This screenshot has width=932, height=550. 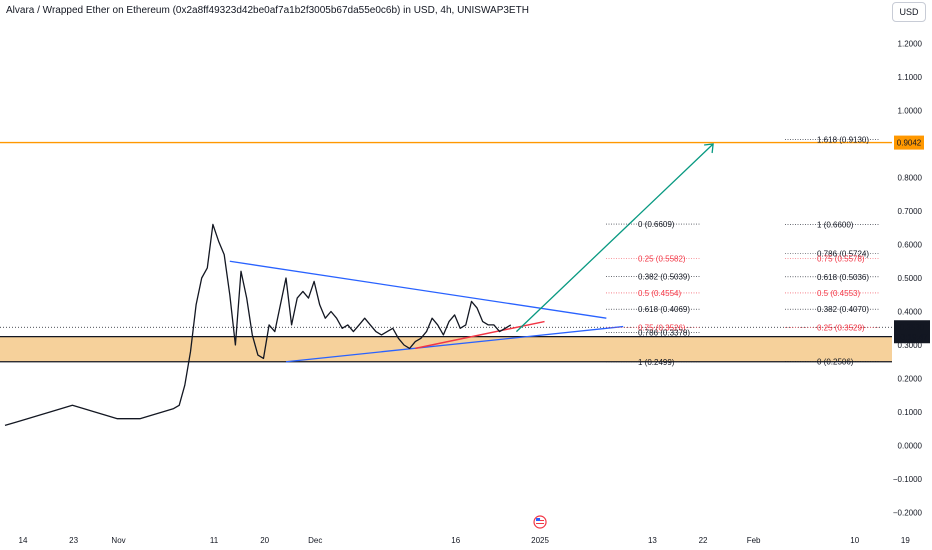 What do you see at coordinates (910, 312) in the screenshot?
I see `price-axis-tick: 0.4000` at bounding box center [910, 312].